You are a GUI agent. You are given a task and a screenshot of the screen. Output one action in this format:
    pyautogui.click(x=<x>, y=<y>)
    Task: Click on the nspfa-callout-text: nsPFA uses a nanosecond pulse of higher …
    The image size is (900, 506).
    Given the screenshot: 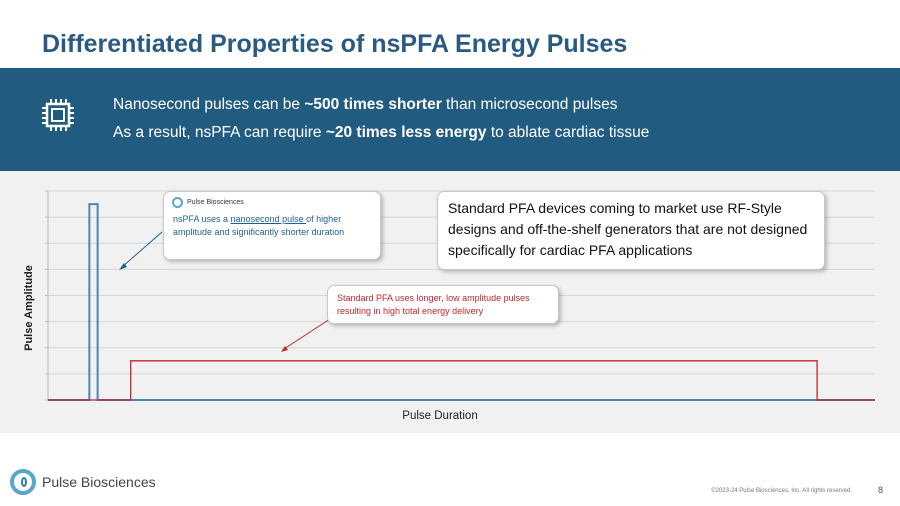 What is the action you would take?
    pyautogui.click(x=273, y=226)
    